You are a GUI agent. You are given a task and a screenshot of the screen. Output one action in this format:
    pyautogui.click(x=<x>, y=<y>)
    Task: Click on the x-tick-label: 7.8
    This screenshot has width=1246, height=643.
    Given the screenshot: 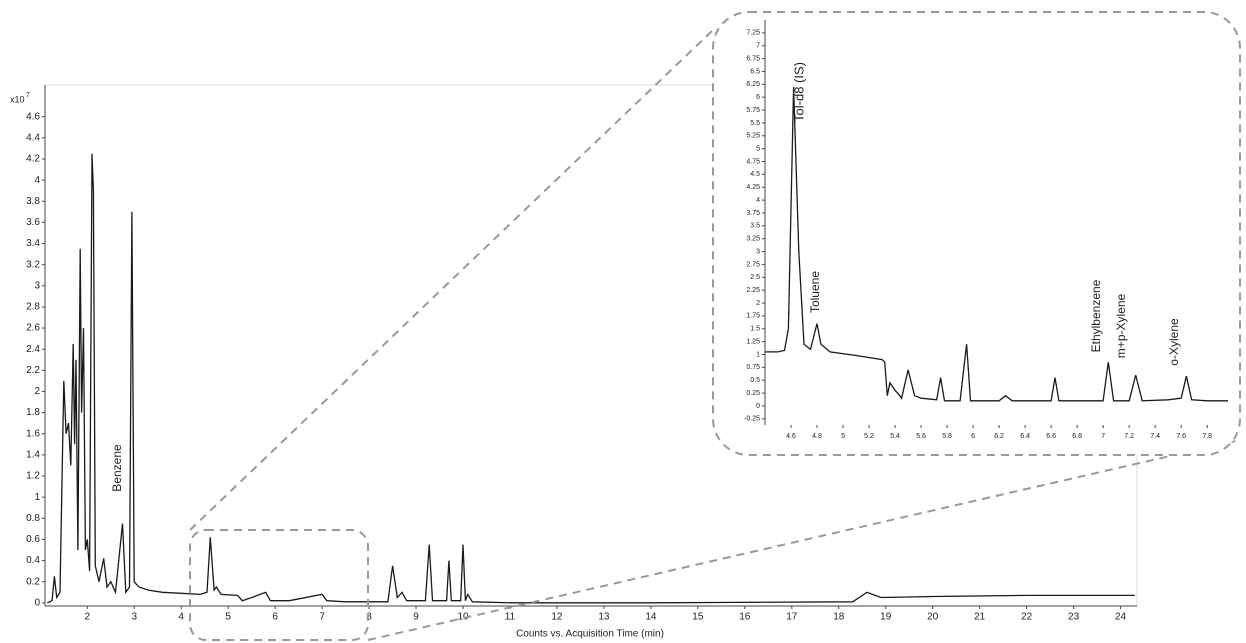 What is the action you would take?
    pyautogui.click(x=1207, y=436)
    